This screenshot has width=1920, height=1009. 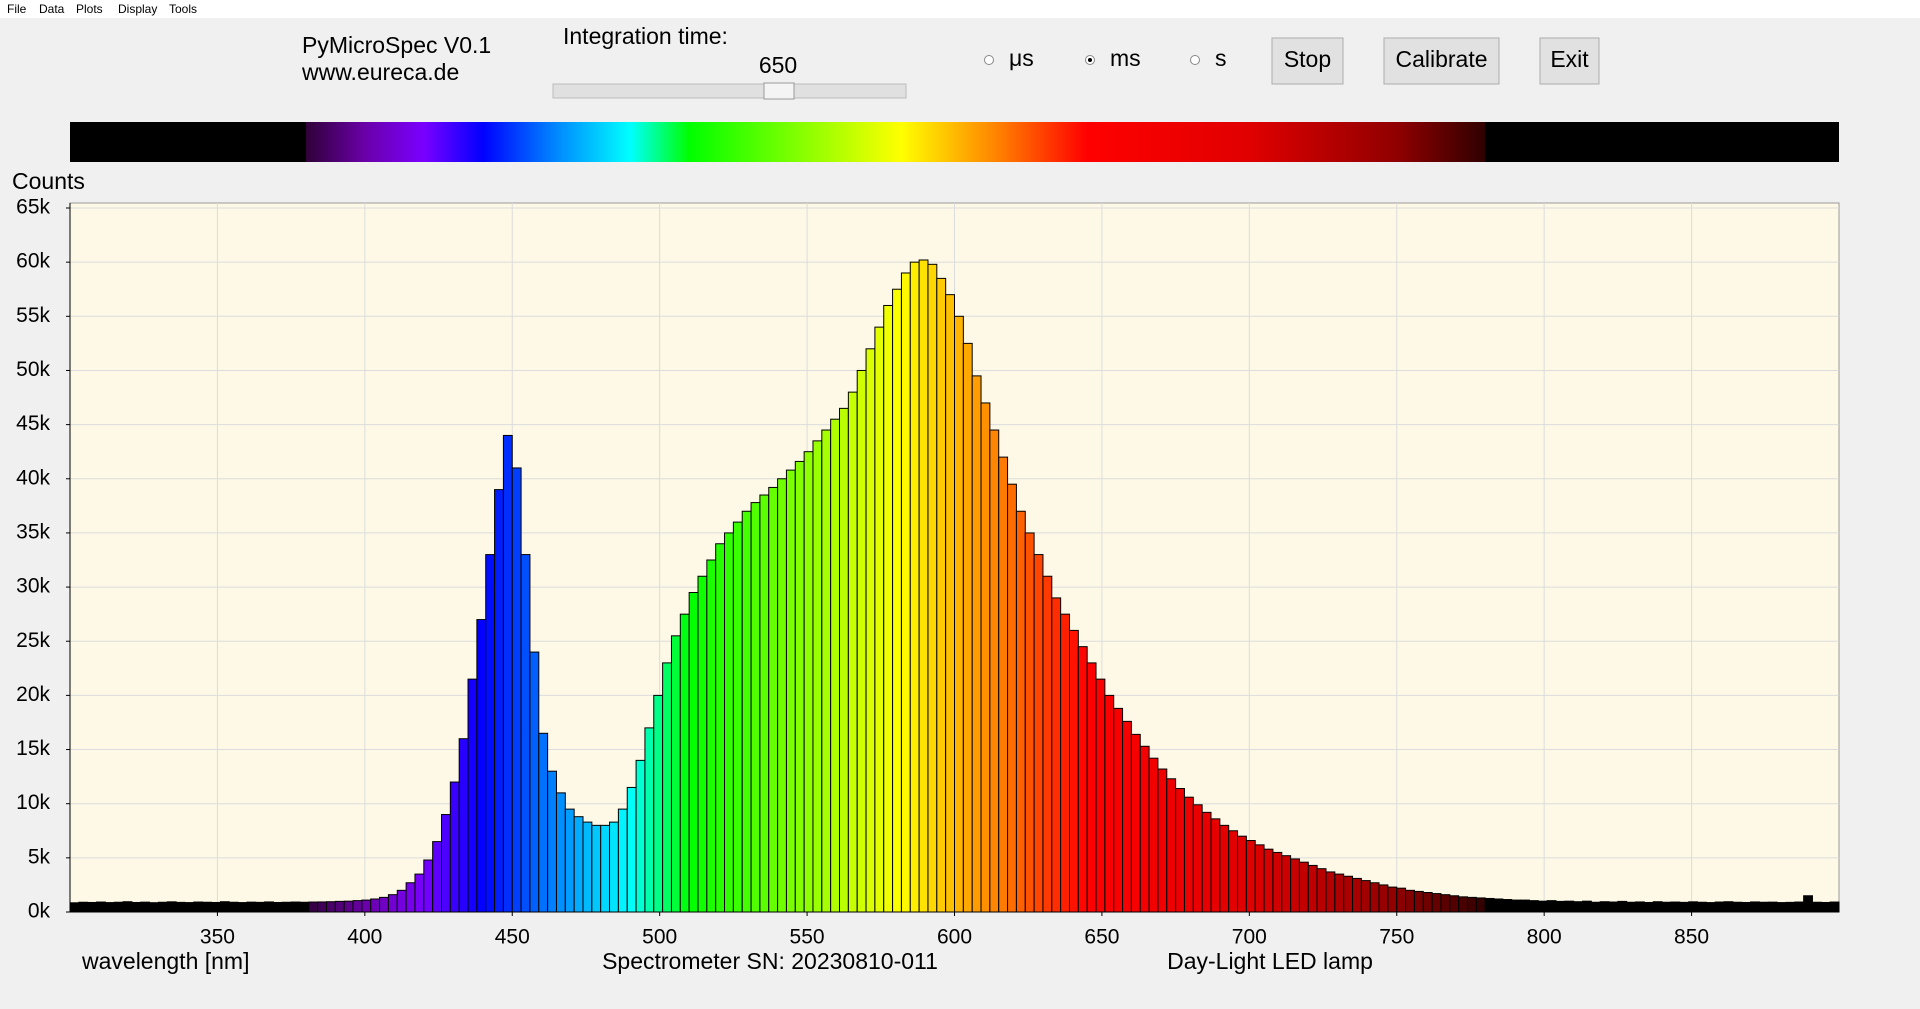 What do you see at coordinates (1249, 937) in the screenshot?
I see `x-tick-label: 700` at bounding box center [1249, 937].